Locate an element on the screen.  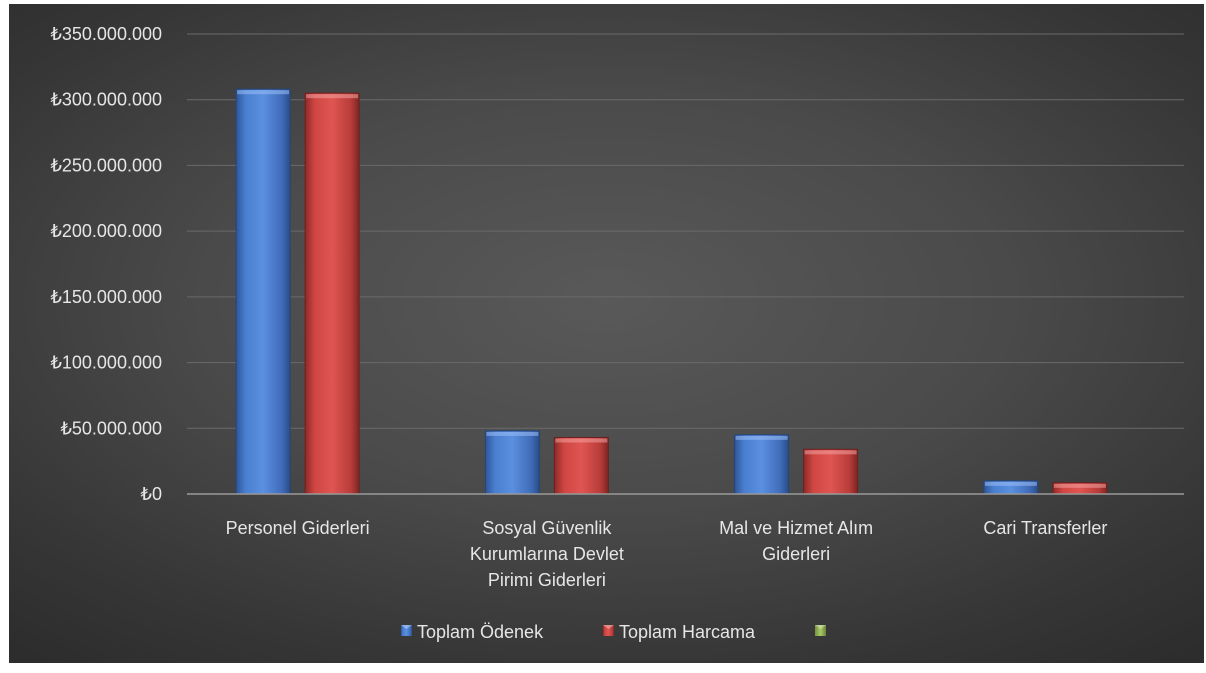
y-tick-label: ₺100.000.000 is located at coordinates (106, 363).